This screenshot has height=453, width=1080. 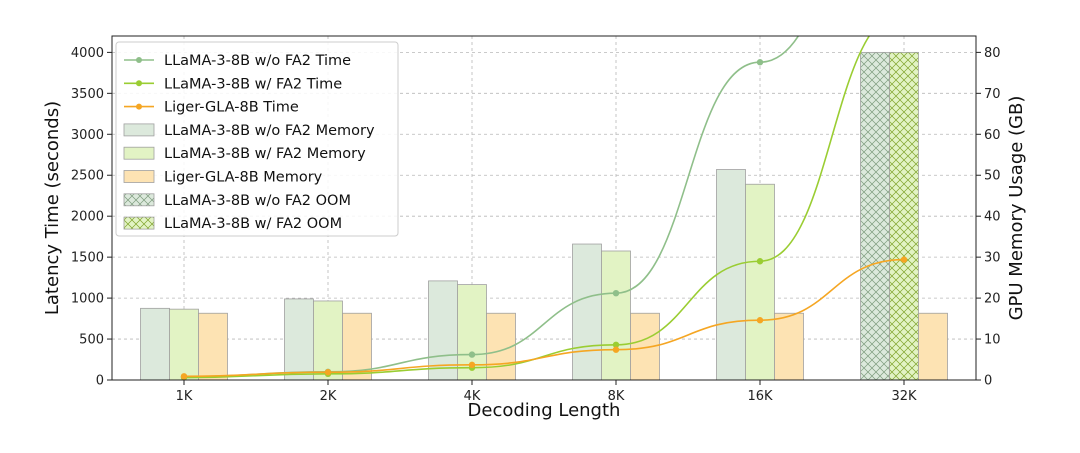 What do you see at coordinates (328, 396) in the screenshot?
I see `x-tick-label: 2K` at bounding box center [328, 396].